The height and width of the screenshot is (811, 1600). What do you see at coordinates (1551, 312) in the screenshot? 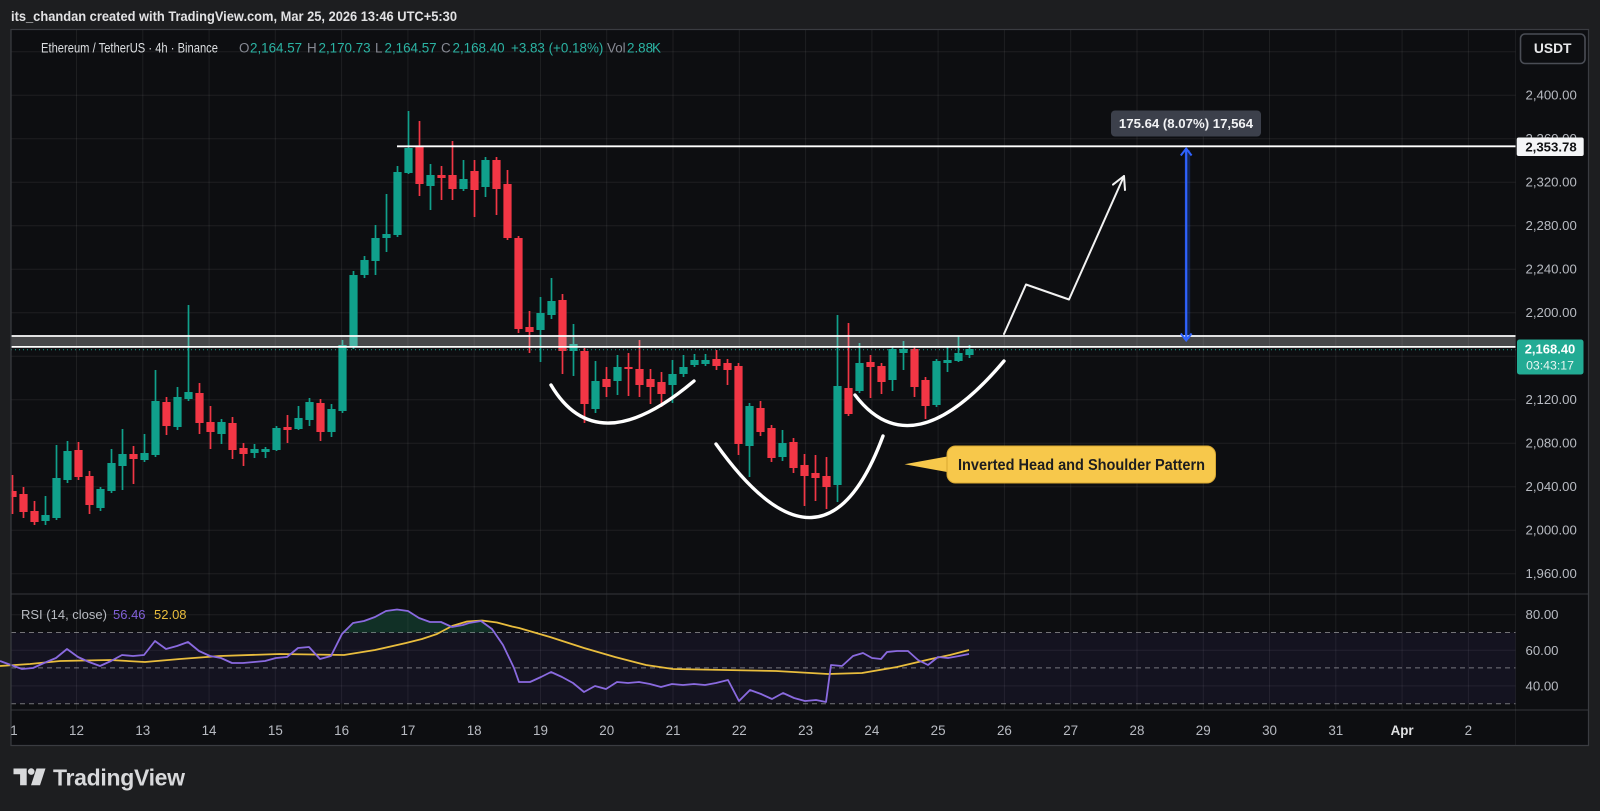
I see `svg-text: 2,200.00` at bounding box center [1551, 312].